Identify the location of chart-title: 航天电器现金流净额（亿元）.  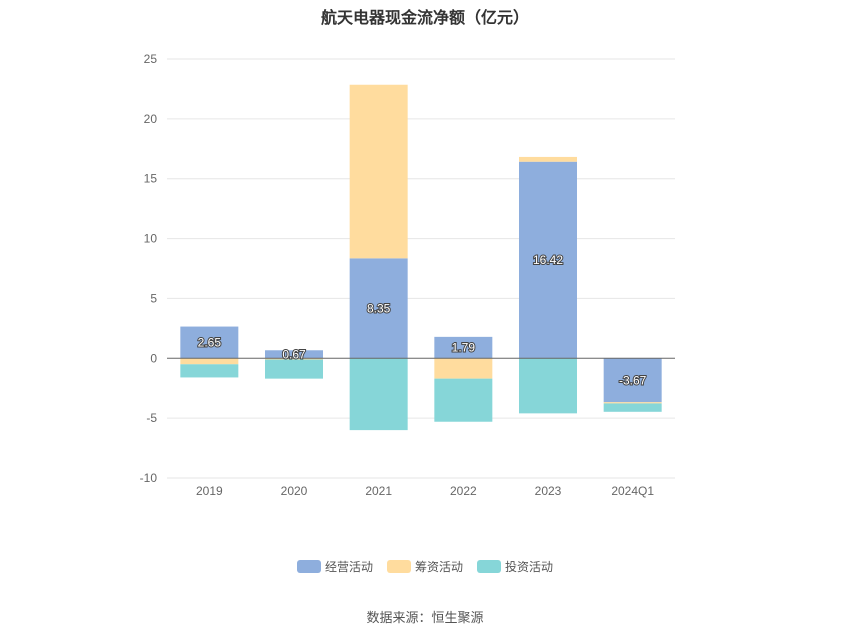
(424, 18).